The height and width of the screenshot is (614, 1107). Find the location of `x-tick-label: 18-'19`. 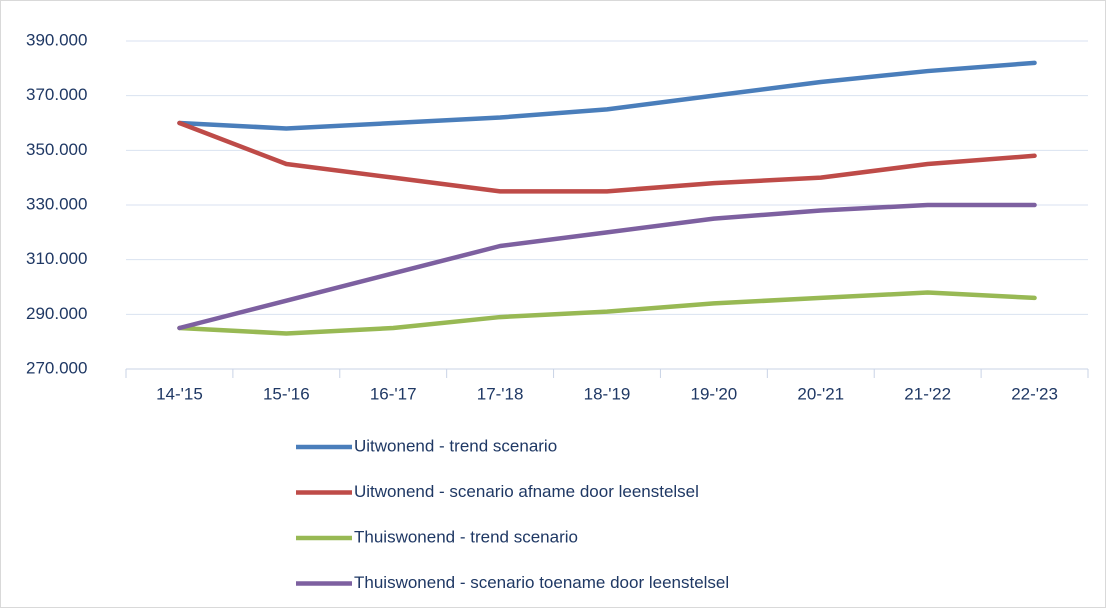

x-tick-label: 18-'19 is located at coordinates (607, 393).